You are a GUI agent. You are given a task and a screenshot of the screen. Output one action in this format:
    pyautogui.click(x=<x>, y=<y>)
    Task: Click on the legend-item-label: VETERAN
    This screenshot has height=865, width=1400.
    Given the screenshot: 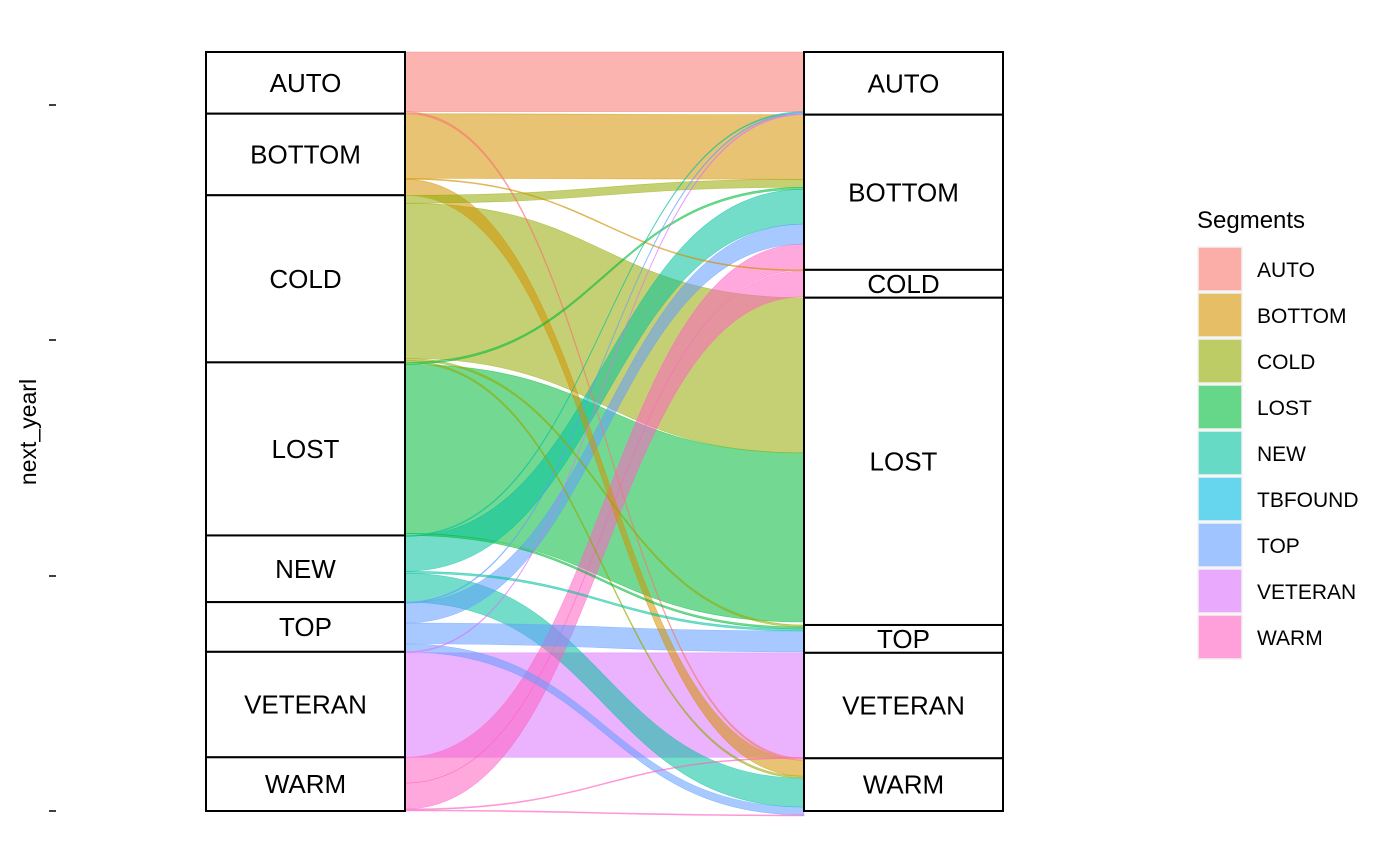 What is the action you would take?
    pyautogui.click(x=1306, y=592)
    